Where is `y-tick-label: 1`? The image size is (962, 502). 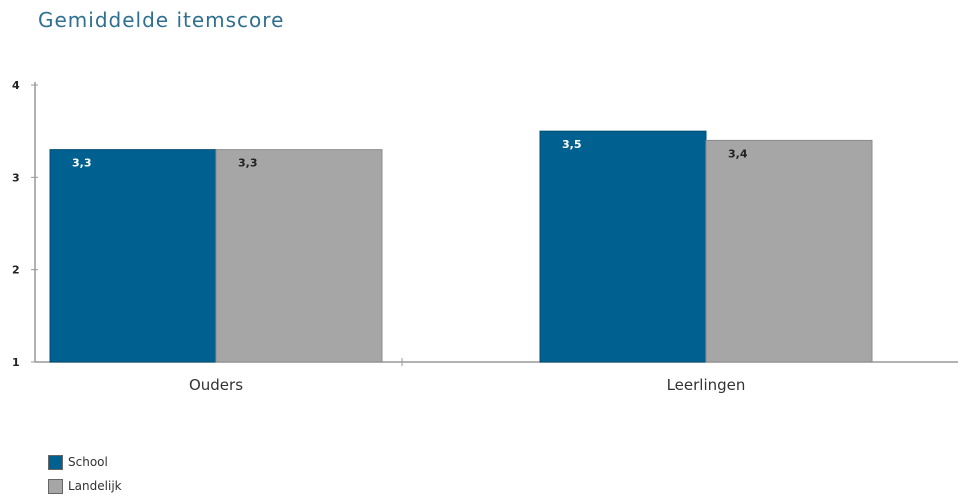 y-tick-label: 1 is located at coordinates (16, 362).